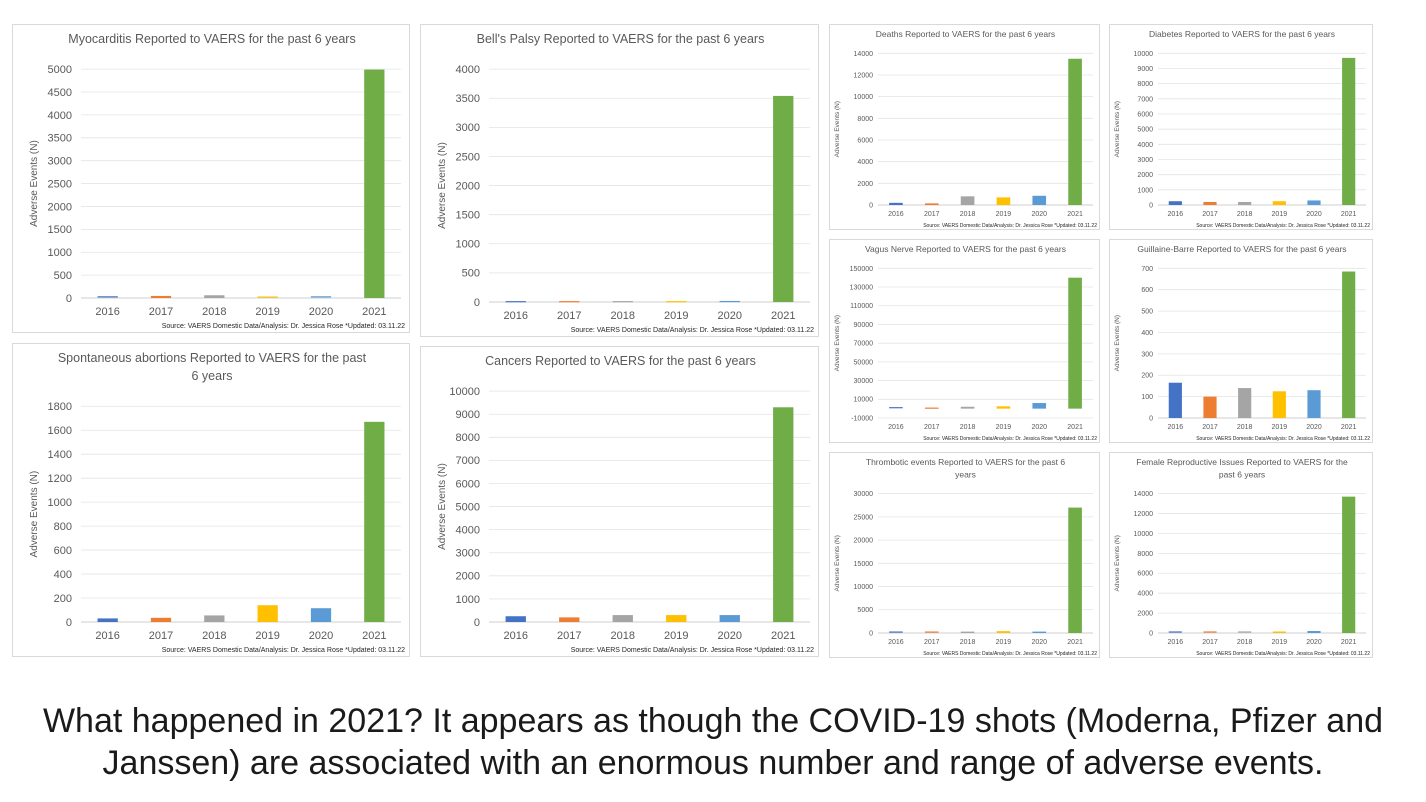 The width and height of the screenshot is (1426, 802). Describe the element at coordinates (1242, 474) in the screenshot. I see `chart-title: past 6 years` at that location.